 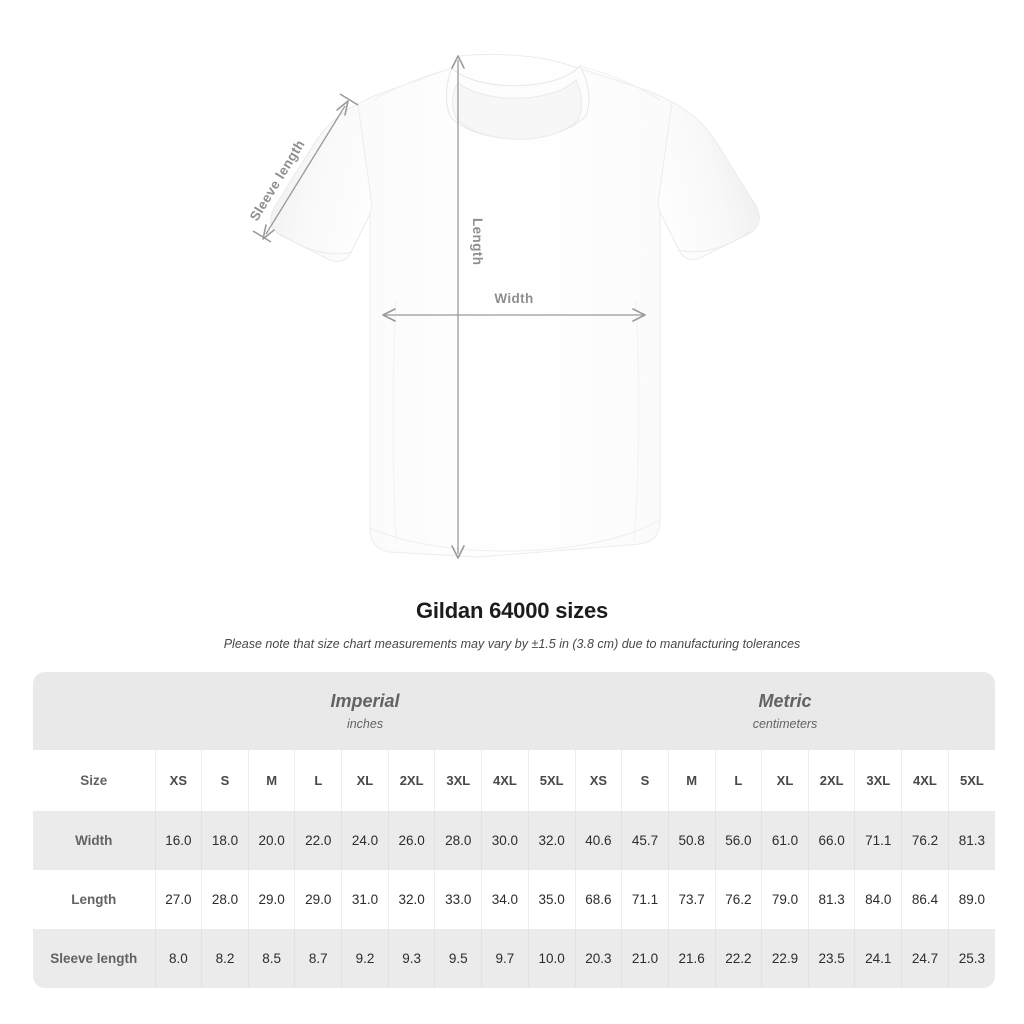 I want to click on measurement-cell: 24.7, so click(x=925, y=958).